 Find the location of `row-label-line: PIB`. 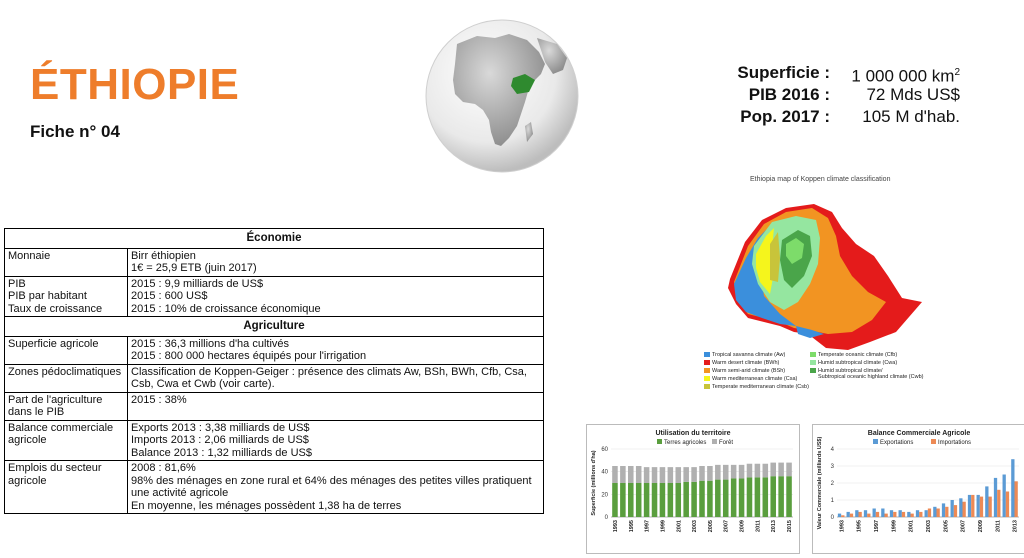

row-label-line: PIB is located at coordinates (17, 283).